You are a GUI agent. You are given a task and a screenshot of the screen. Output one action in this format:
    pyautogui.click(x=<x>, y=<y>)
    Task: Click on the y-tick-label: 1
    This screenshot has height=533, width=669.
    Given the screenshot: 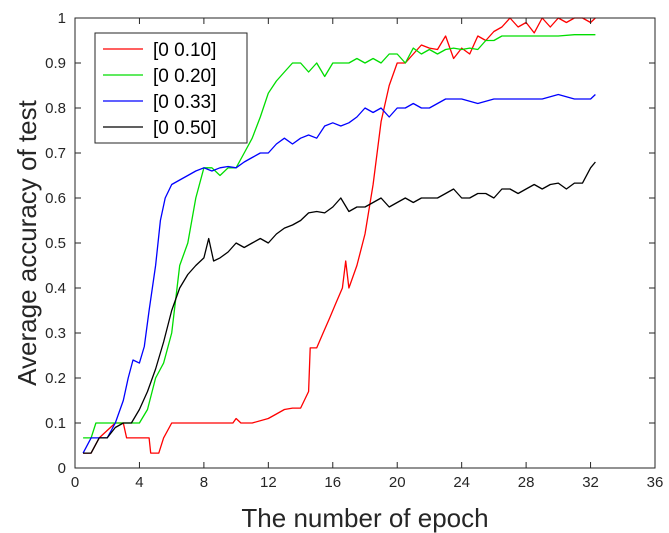 What is the action you would take?
    pyautogui.click(x=62, y=18)
    